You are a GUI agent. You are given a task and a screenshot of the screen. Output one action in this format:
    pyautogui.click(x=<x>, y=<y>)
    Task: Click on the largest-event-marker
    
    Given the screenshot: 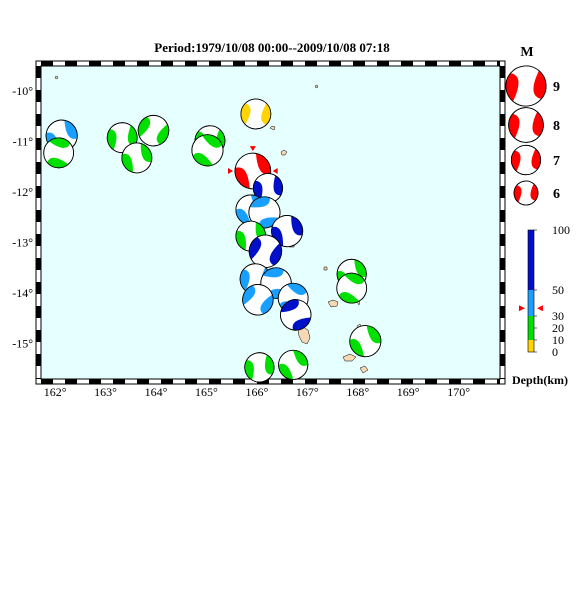 What is the action you would take?
    pyautogui.click(x=275, y=171)
    